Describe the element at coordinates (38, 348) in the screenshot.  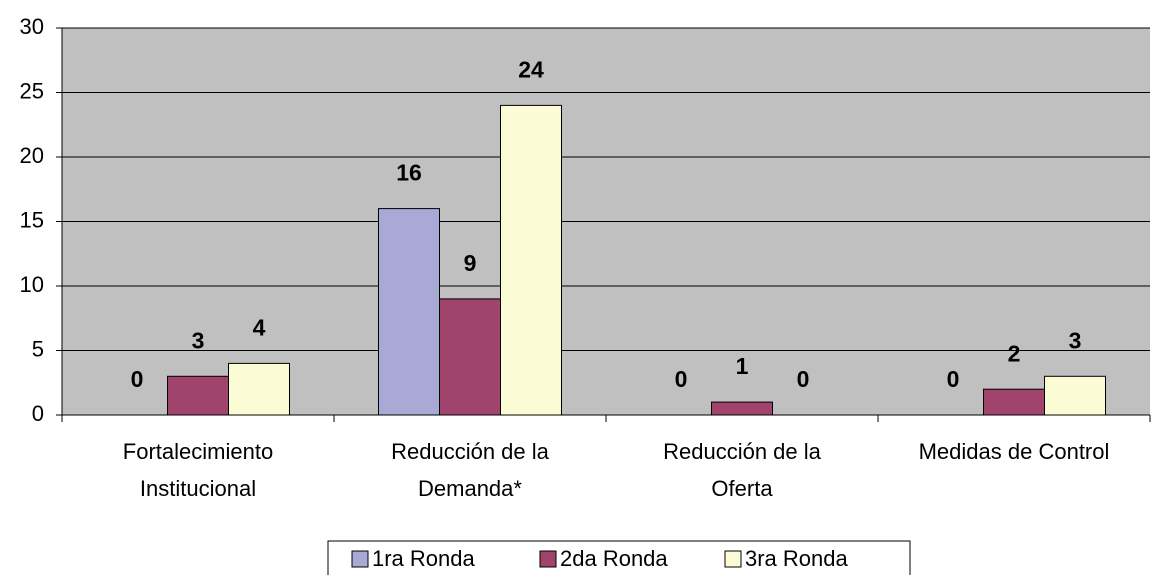
I see `y-tick-label: 5` at that location.